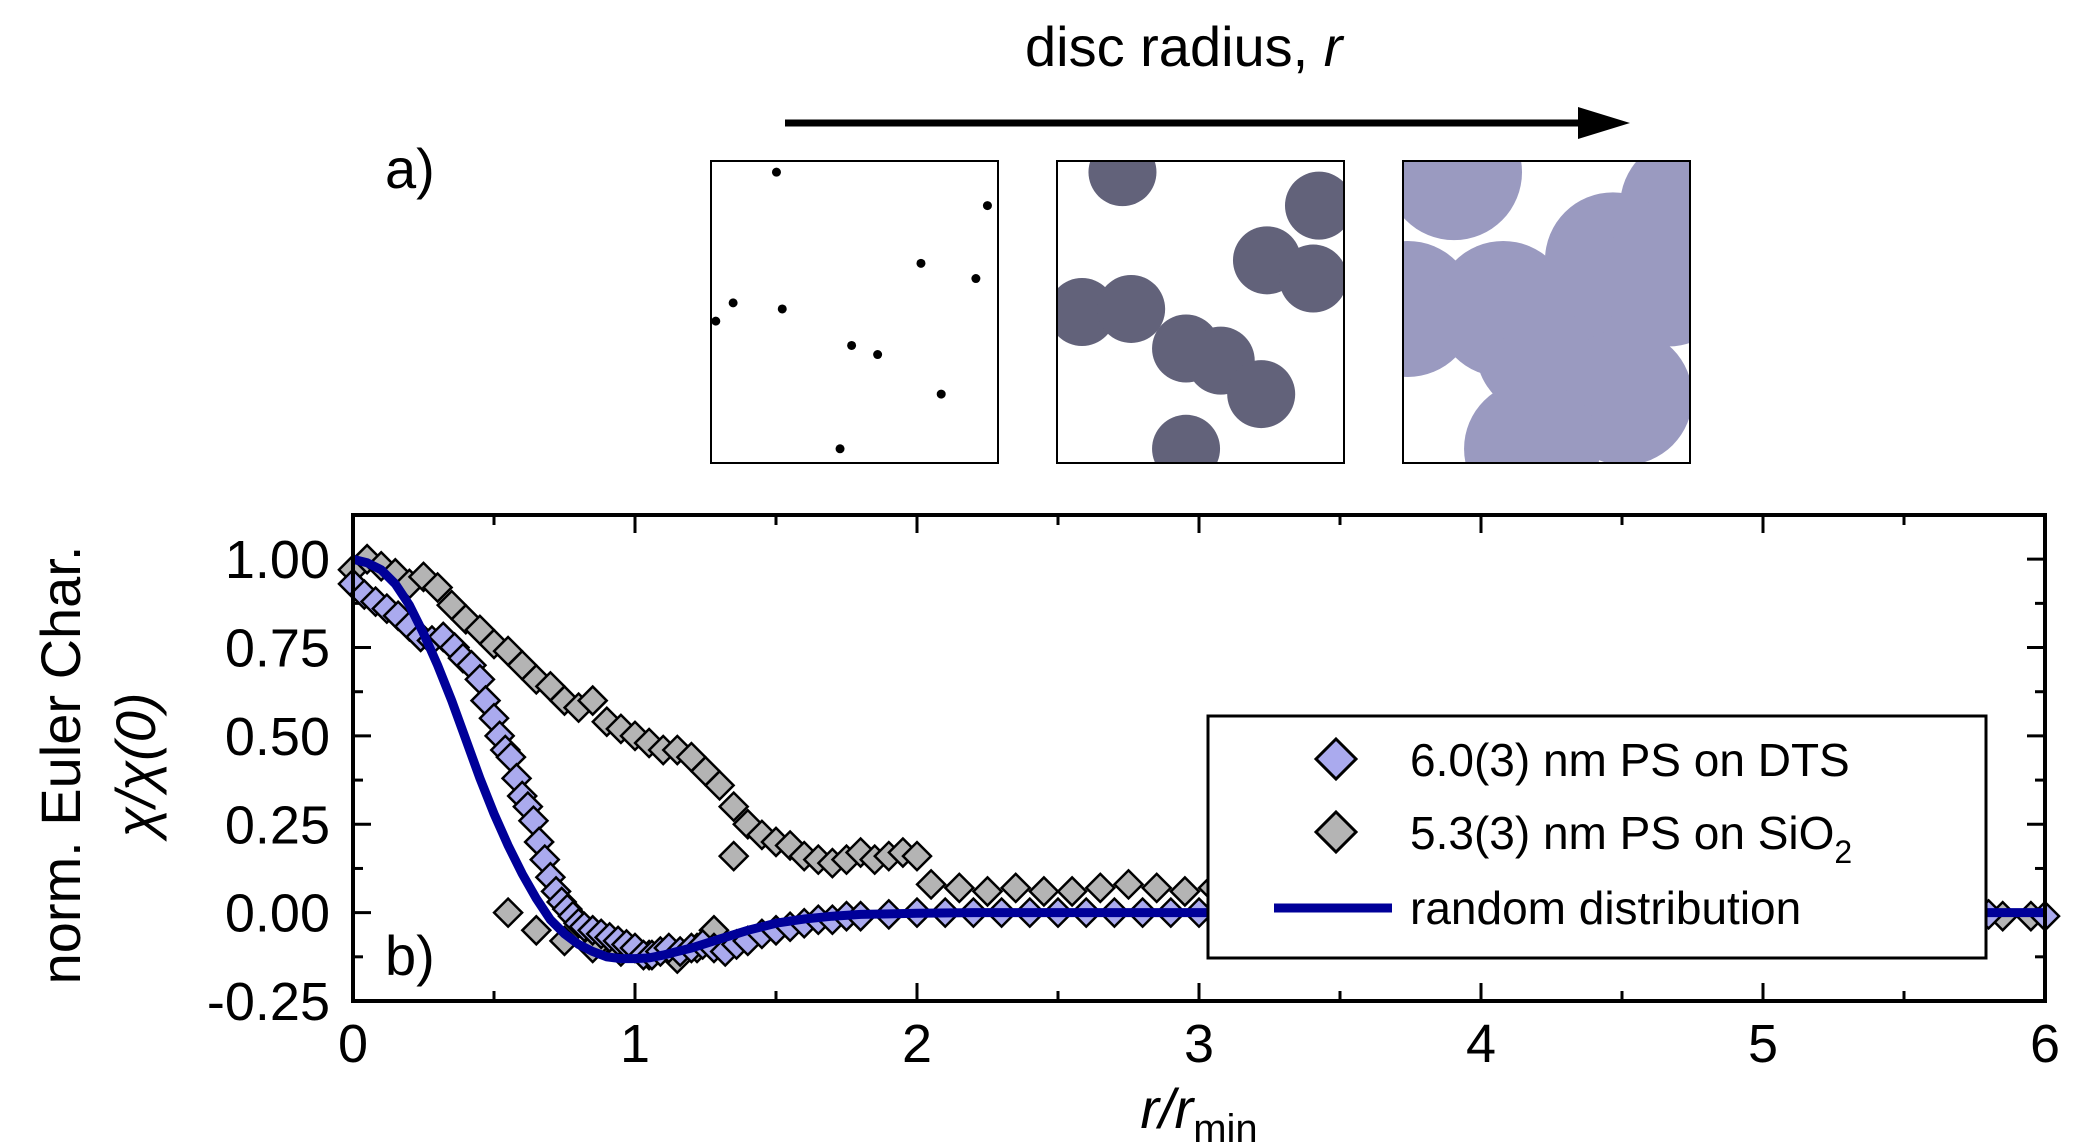 The width and height of the screenshot is (2100, 1146). I want to click on legend-item-sio2: 5.3(3) nm PS on SiO2, so click(1582, 838).